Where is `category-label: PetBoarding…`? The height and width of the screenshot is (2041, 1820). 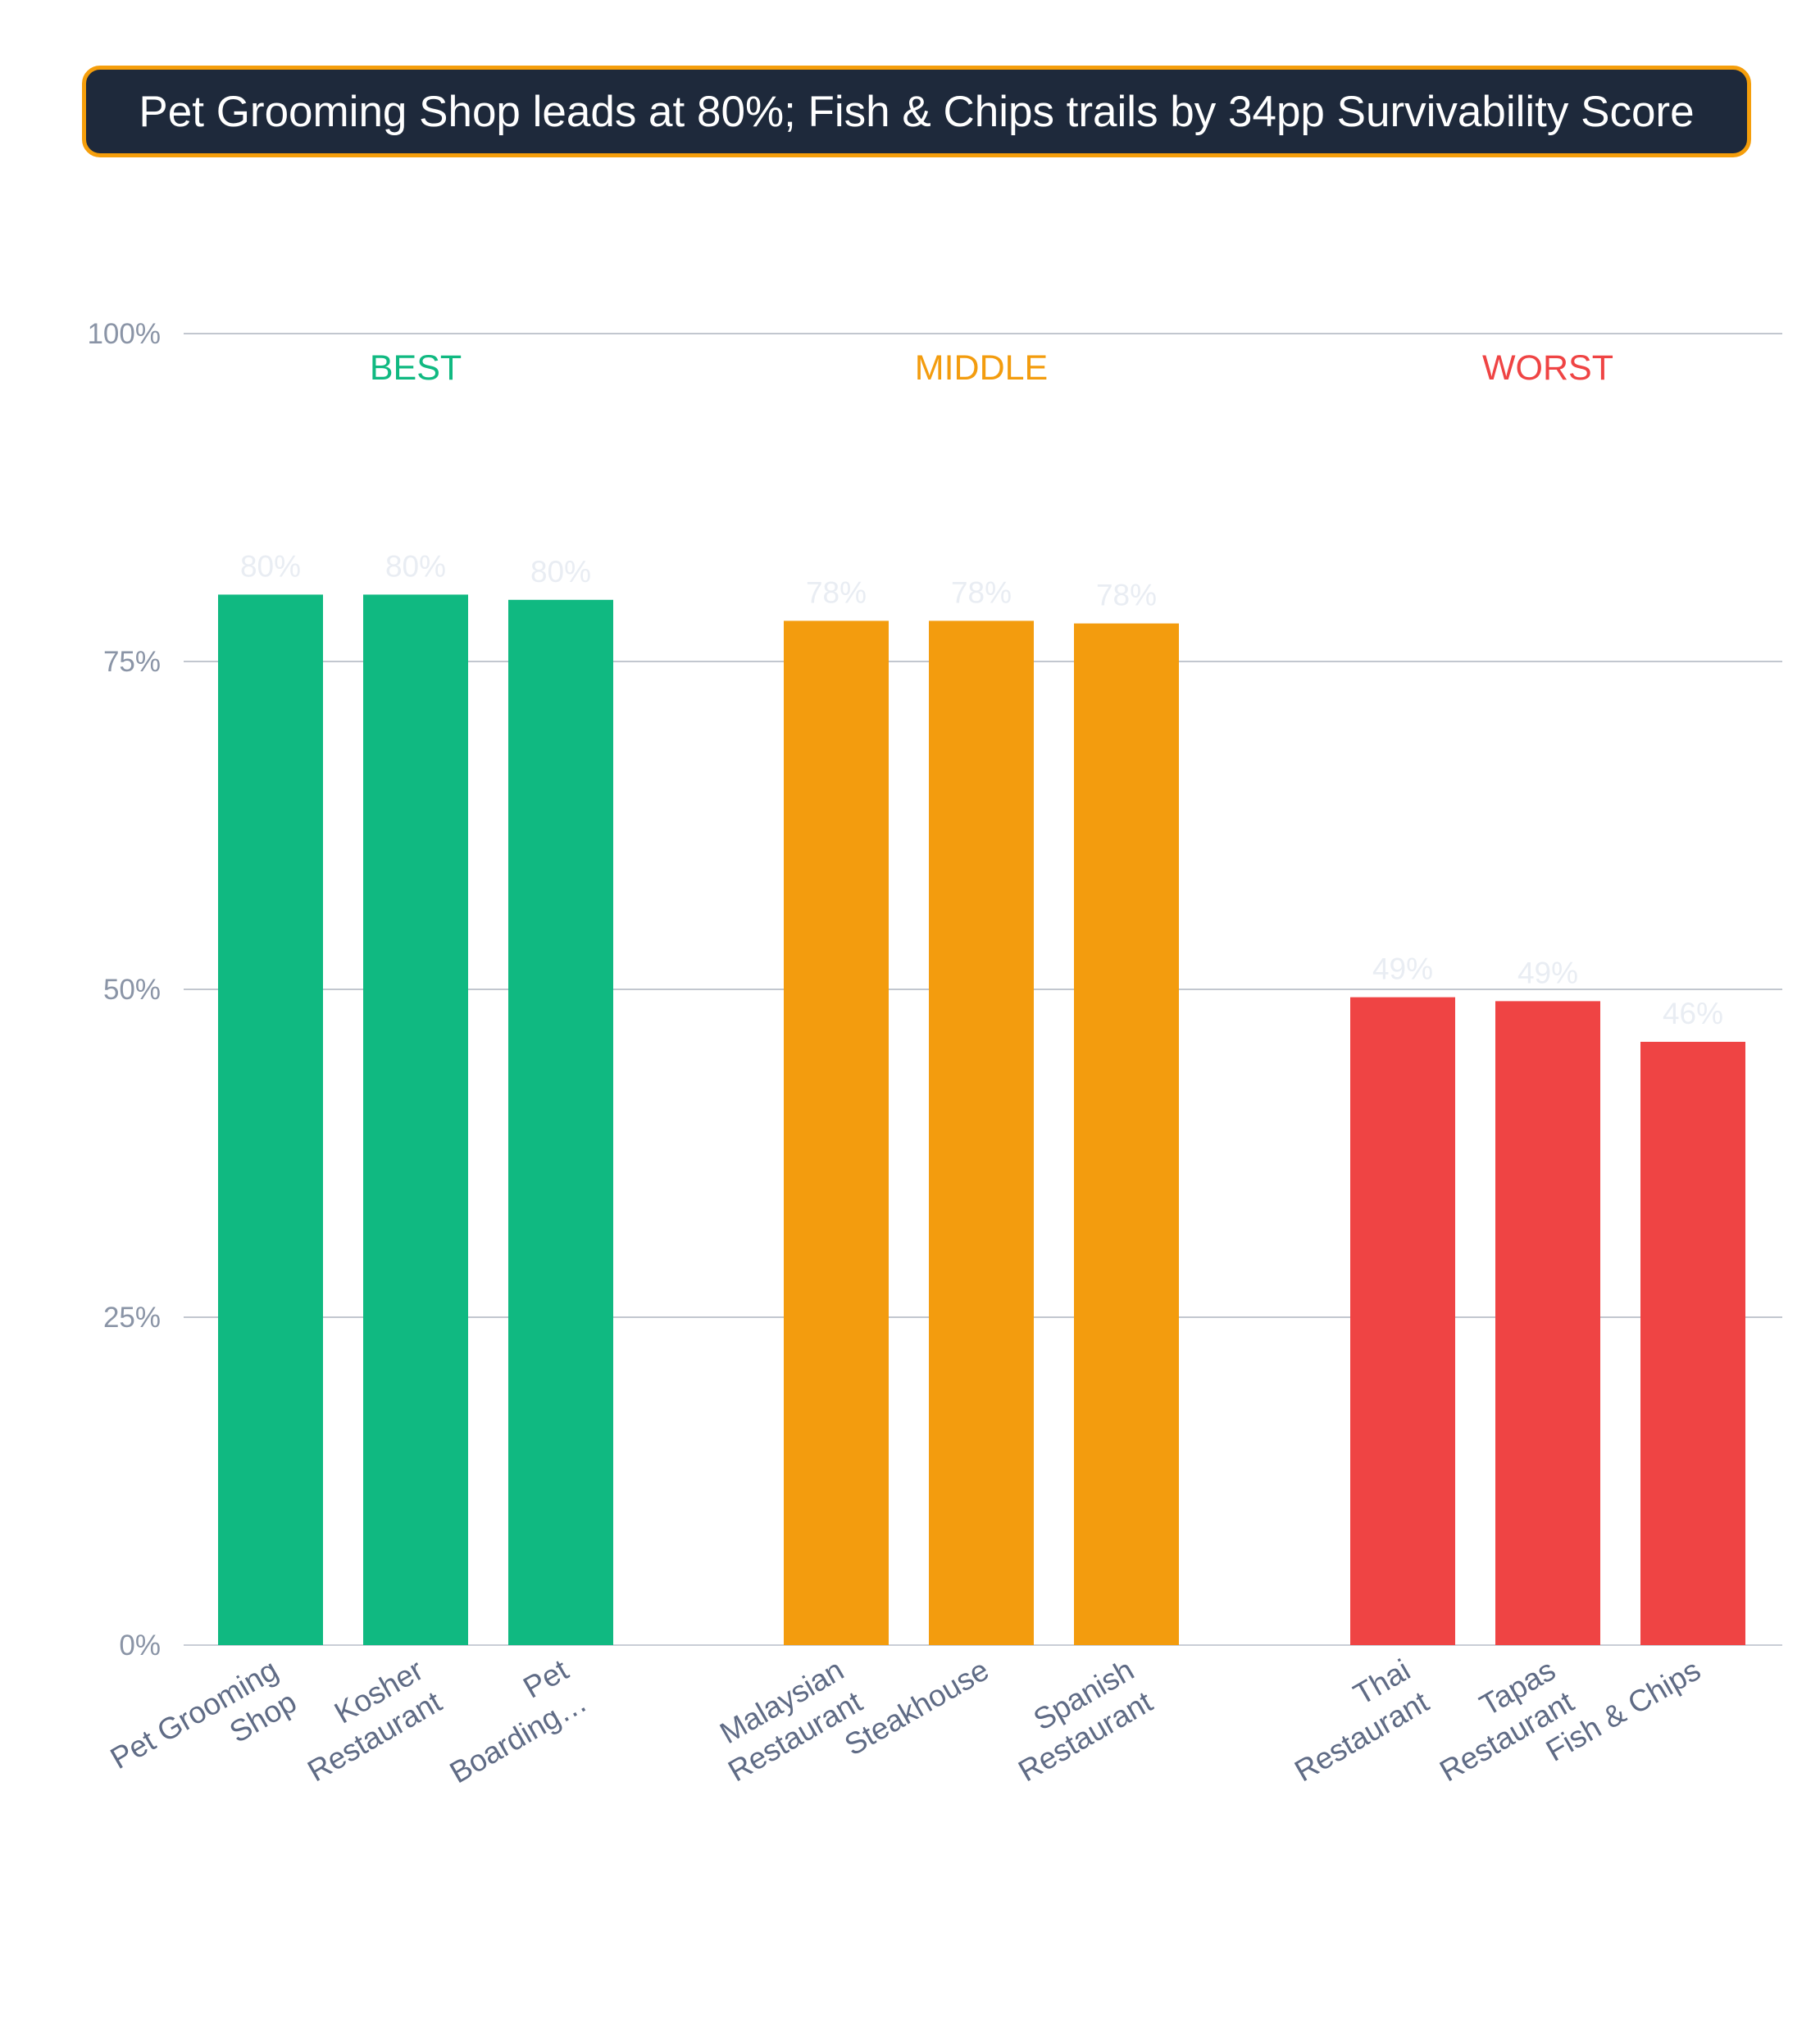
category-label: PetBoarding… is located at coordinates (509, 1720).